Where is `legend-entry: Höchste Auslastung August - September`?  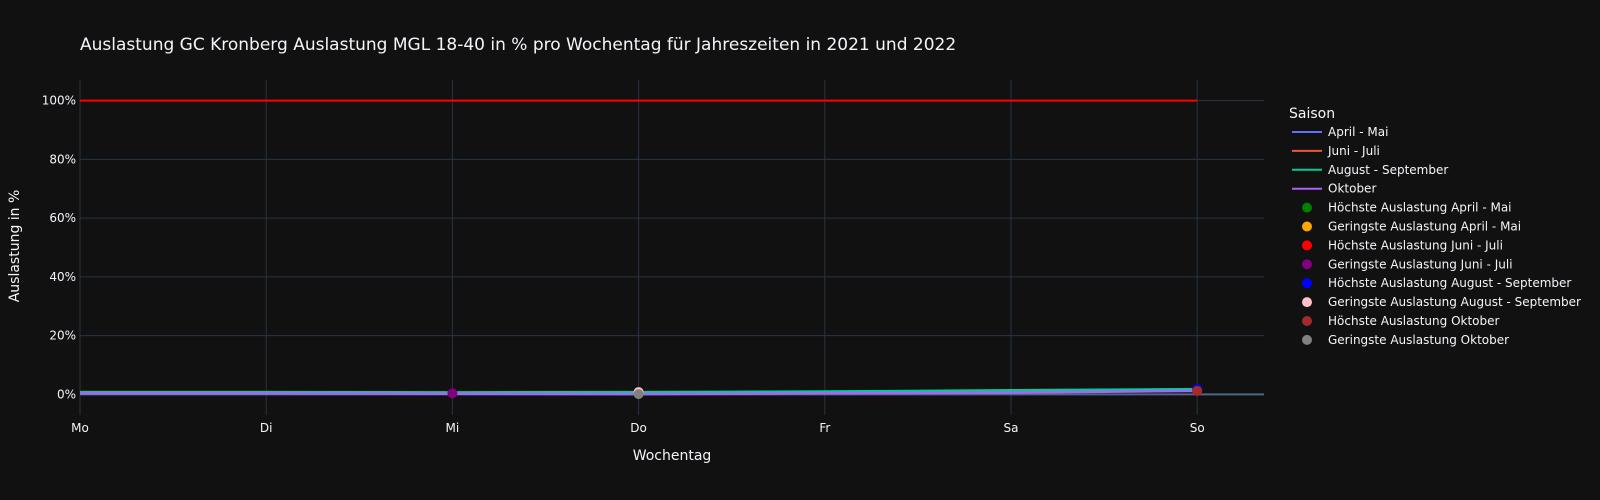 legend-entry: Höchste Auslastung August - September is located at coordinates (1449, 283).